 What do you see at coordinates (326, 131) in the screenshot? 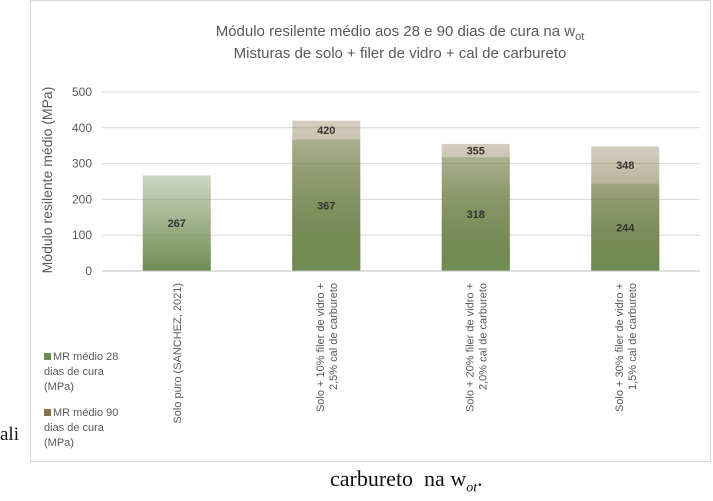
I see `data-label: 420` at bounding box center [326, 131].